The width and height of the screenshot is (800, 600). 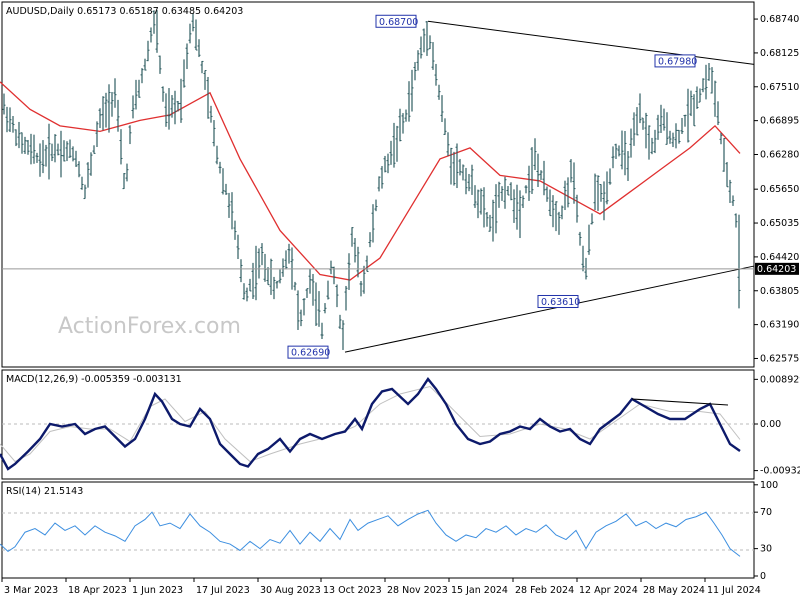 I want to click on macd-panel-header: MACD(12,26,9) -0.005359 -0.003131, so click(x=94, y=379).